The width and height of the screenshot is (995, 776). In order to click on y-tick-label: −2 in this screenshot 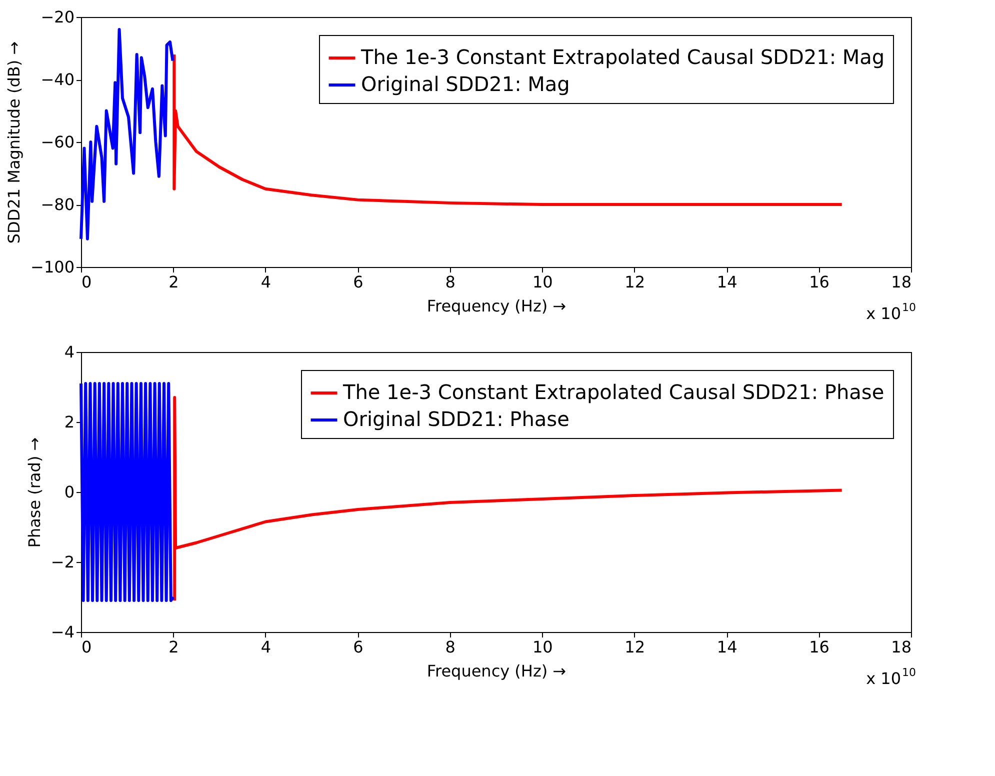, I will do `click(62, 562)`.